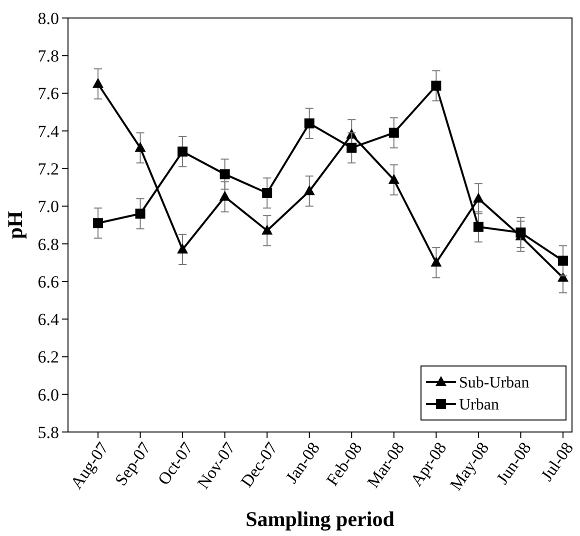 The width and height of the screenshot is (580, 536). Describe the element at coordinates (48, 94) in the screenshot. I see `y-tick-label: 7.6` at that location.